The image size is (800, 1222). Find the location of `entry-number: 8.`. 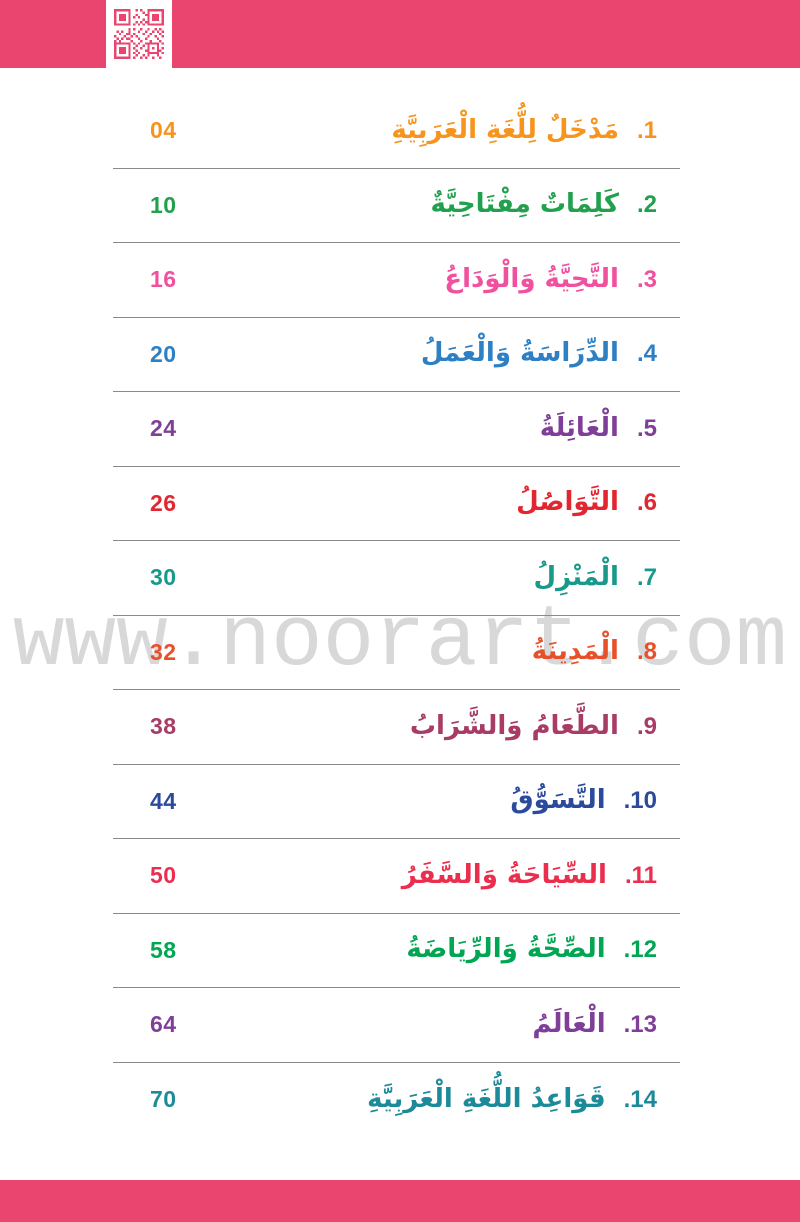

entry-number: 8. is located at coordinates (646, 652).